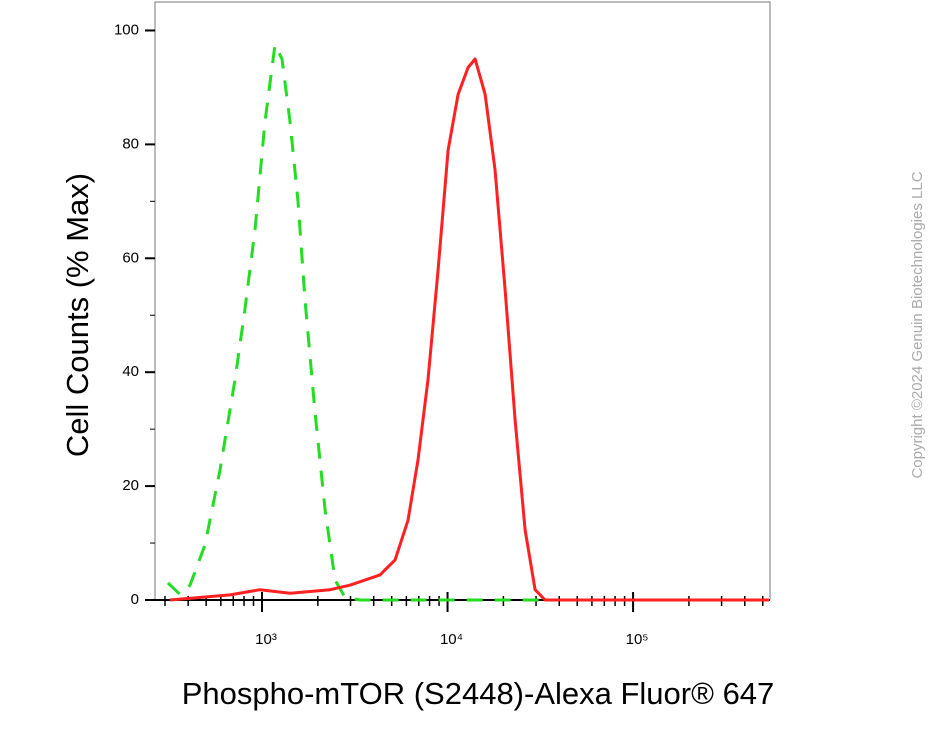 The height and width of the screenshot is (730, 948). I want to click on y-tick-label: 40, so click(130, 371).